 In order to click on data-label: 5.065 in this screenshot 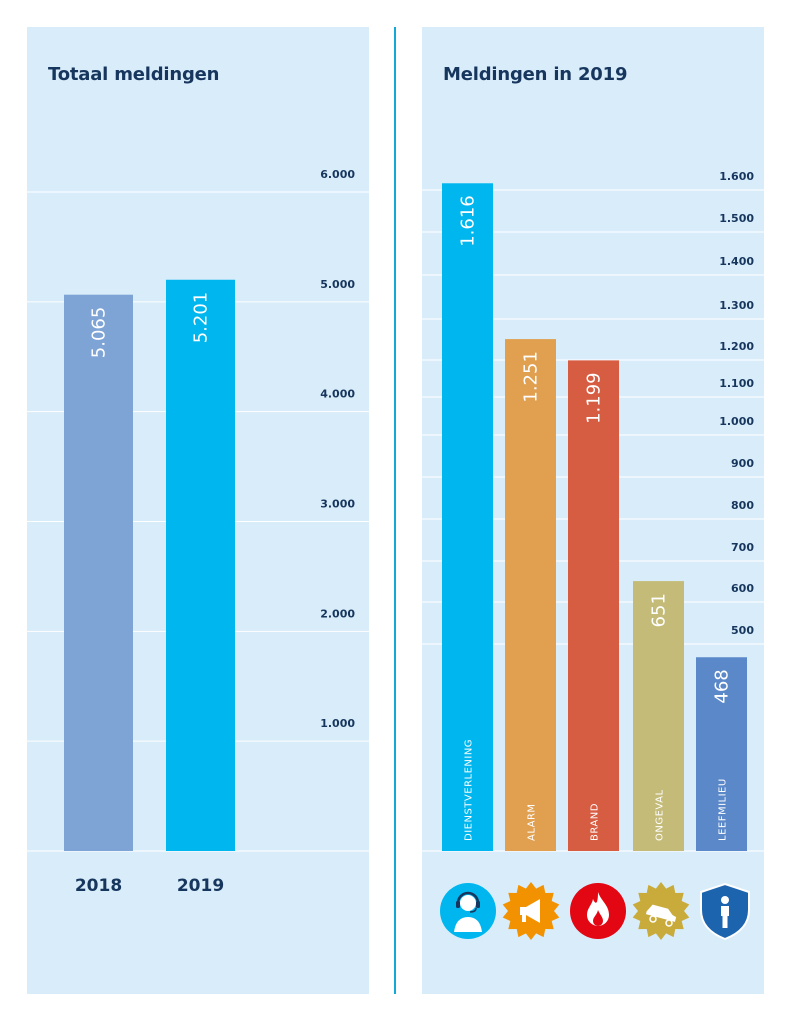, I will do `click(99, 333)`.